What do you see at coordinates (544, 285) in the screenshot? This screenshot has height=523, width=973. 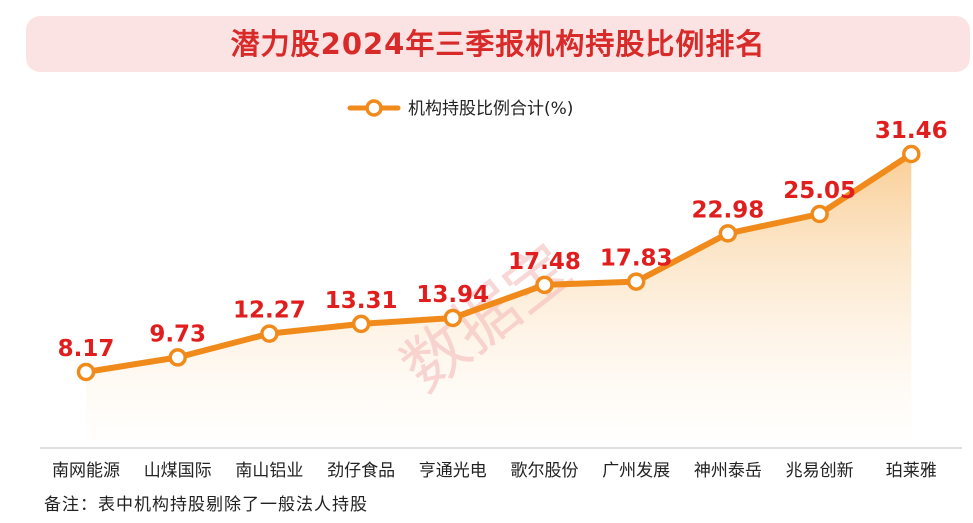 I see `data-point-歌尔股份` at bounding box center [544, 285].